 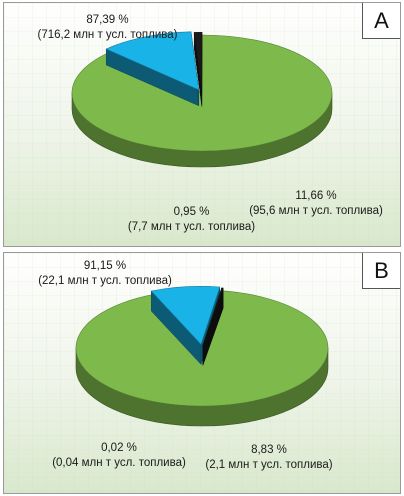 What do you see at coordinates (191, 212) in the screenshot?
I see `slice-percent-a-black: 0,95 %` at bounding box center [191, 212].